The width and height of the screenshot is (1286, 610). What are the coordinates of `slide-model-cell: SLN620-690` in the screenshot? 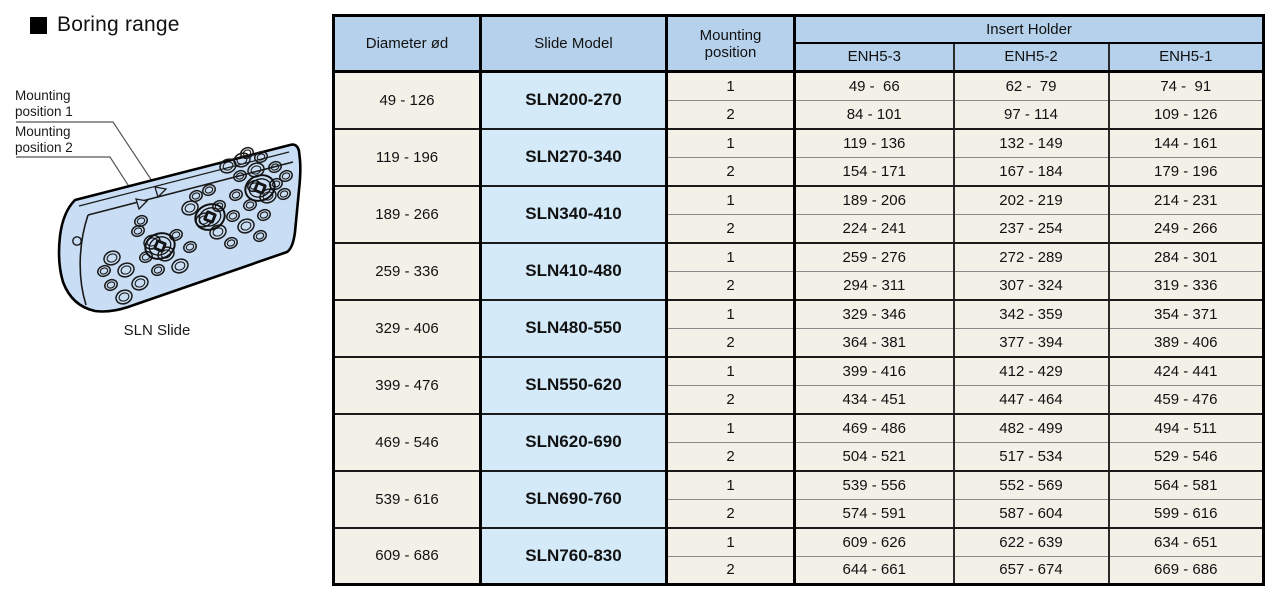 It's located at (574, 442).